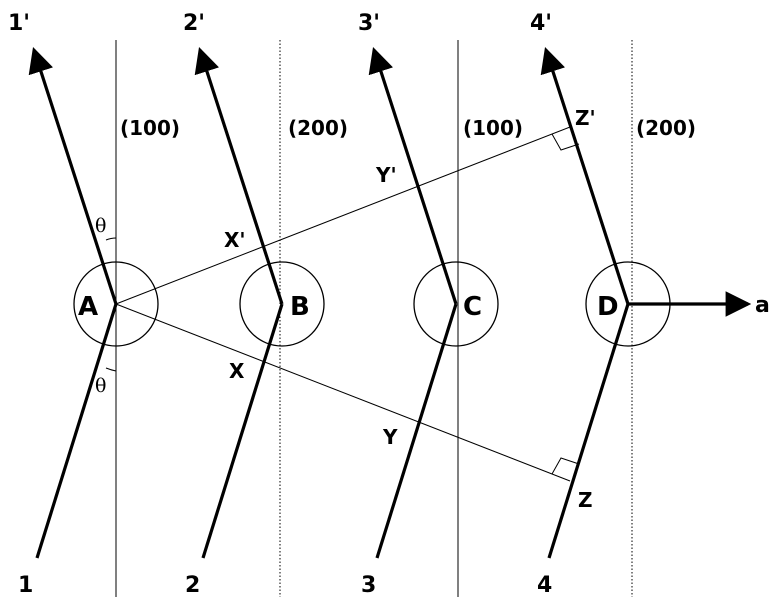  I want to click on atom-labels: A B C D, so click(348, 307).